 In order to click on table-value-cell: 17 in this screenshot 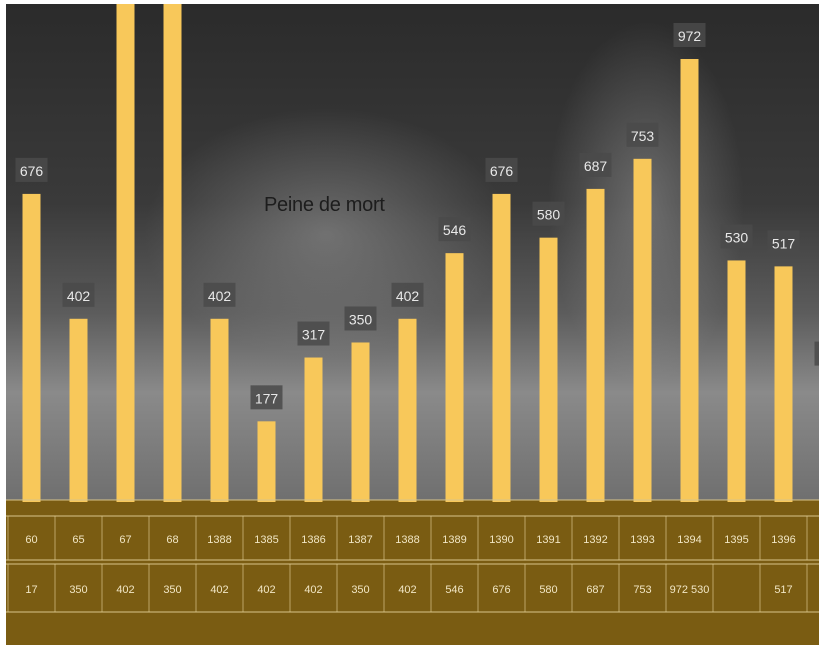, I will do `click(31, 590)`.